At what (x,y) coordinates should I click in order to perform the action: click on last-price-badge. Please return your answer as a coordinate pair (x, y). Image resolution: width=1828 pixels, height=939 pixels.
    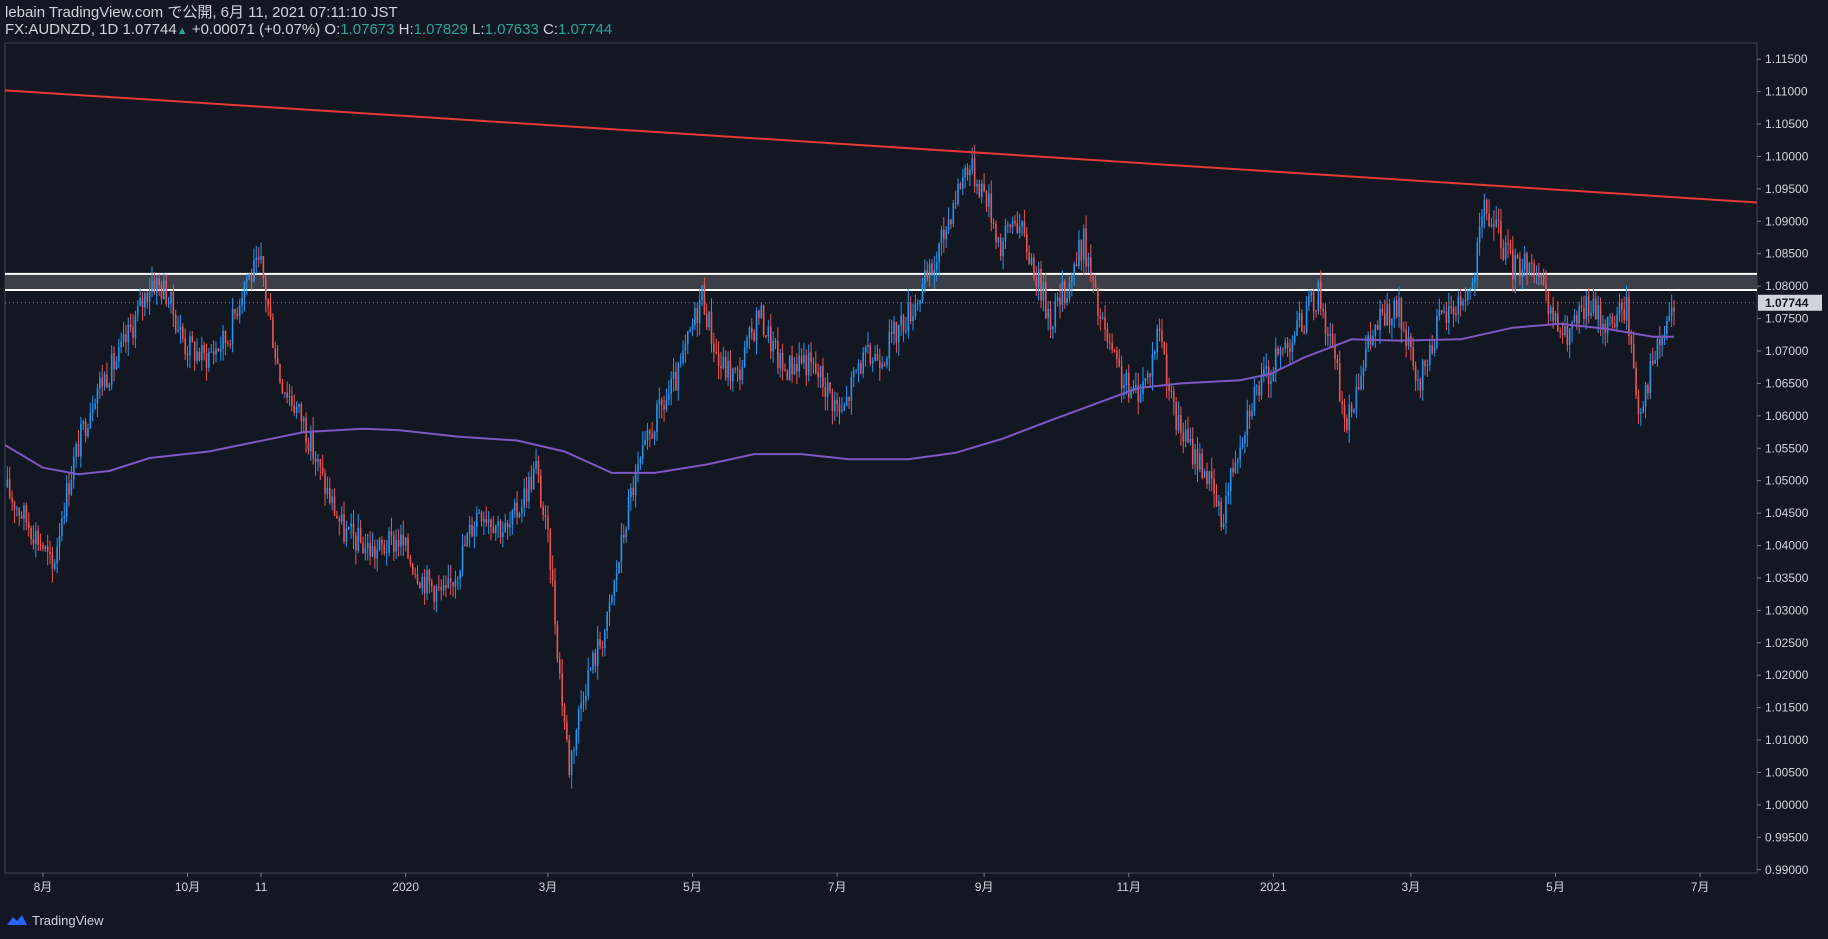
    Looking at the image, I should click on (1790, 302).